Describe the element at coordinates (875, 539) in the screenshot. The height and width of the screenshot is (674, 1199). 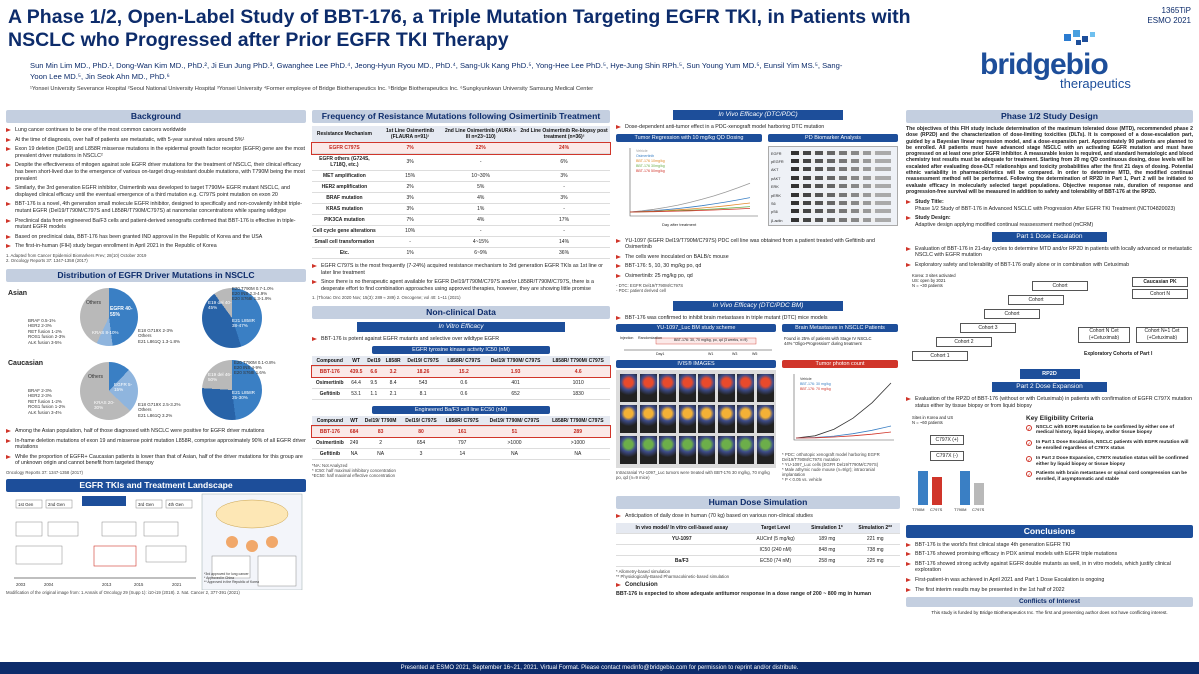
I see `hd-cell: 221 mg` at that location.